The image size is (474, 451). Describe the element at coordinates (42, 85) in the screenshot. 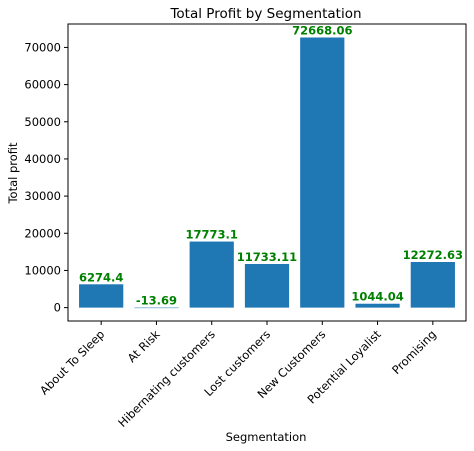

I see `y-tick-label: 60000` at that location.